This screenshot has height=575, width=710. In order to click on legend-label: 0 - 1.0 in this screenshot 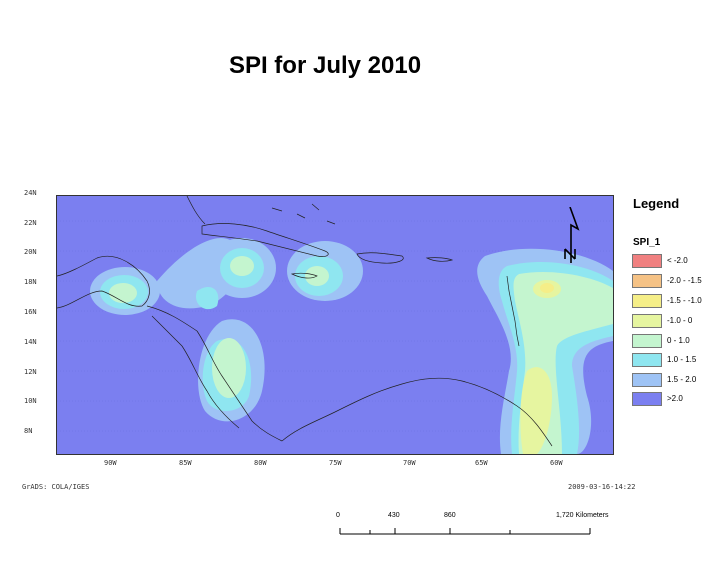, I will do `click(678, 340)`.